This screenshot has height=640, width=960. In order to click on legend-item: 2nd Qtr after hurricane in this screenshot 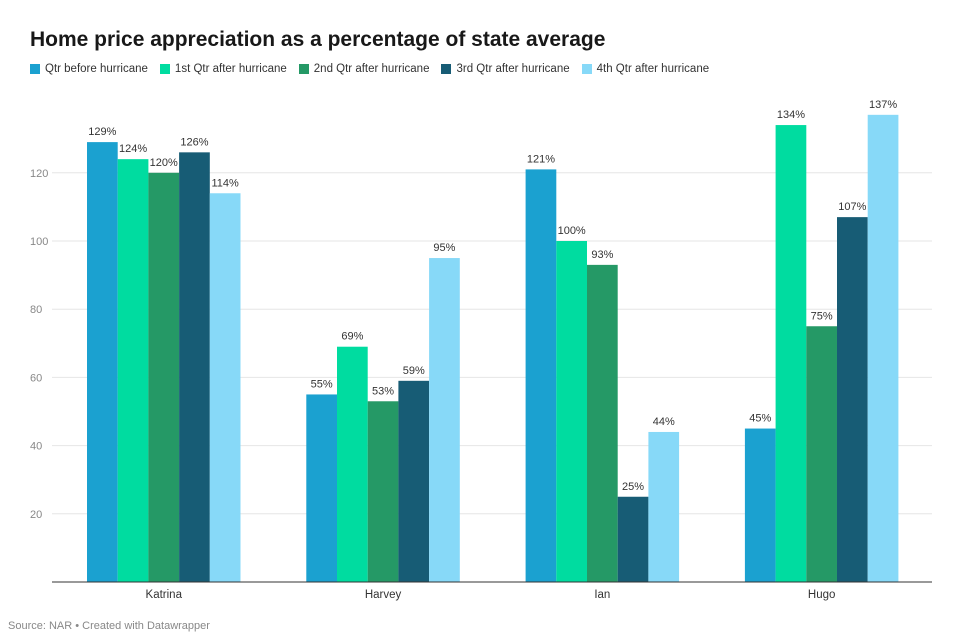, I will do `click(364, 69)`.